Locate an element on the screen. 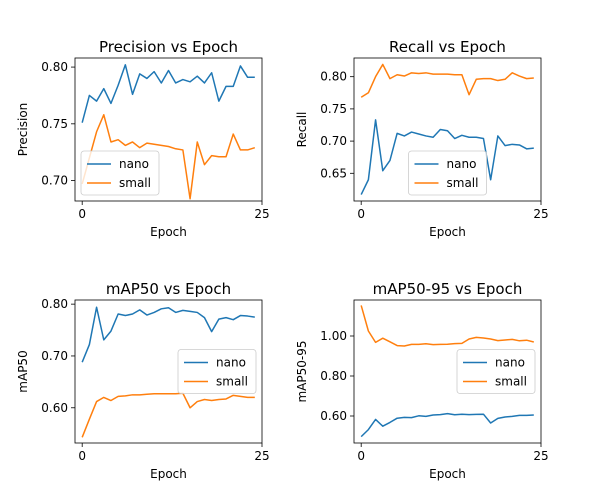 The image size is (600, 500). precision-legend-box is located at coordinates (120, 173).